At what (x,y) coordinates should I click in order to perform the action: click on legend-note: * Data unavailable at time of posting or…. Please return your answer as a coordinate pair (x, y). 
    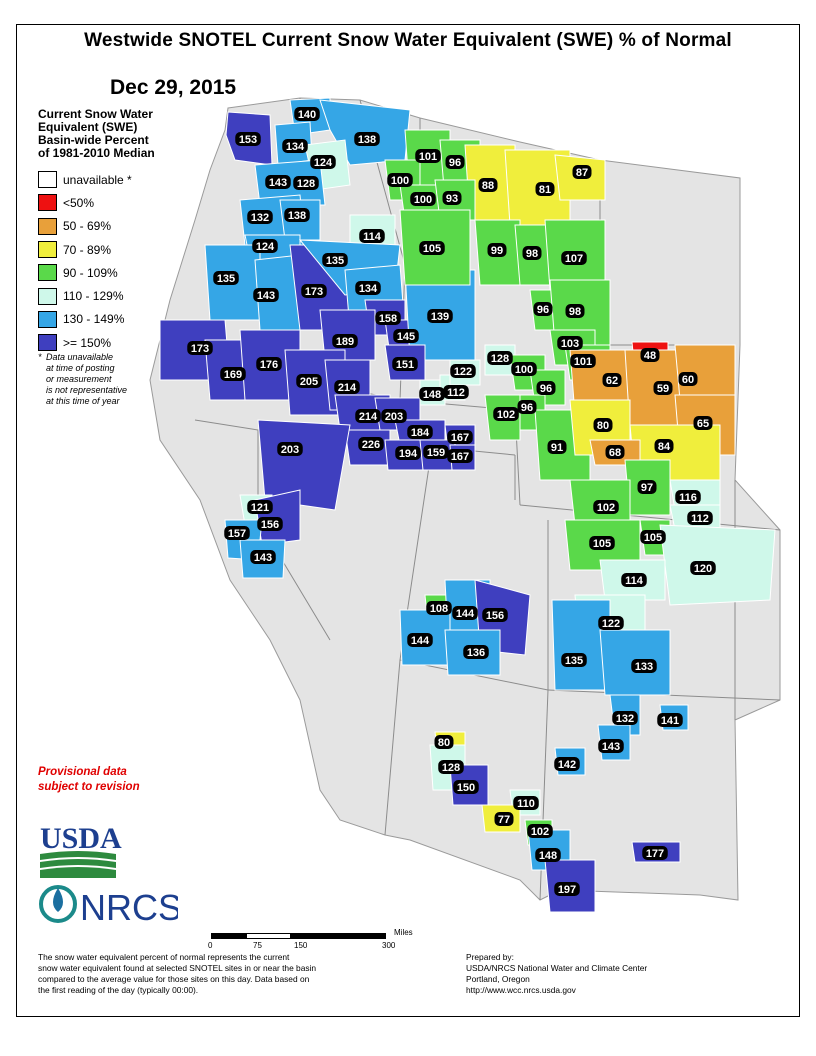
    Looking at the image, I should click on (98, 379).